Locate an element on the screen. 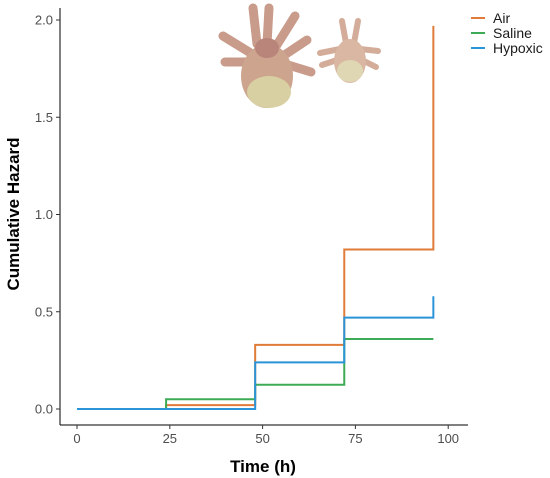 The width and height of the screenshot is (550, 478). x-axis-title: Time (h) is located at coordinates (263, 466).